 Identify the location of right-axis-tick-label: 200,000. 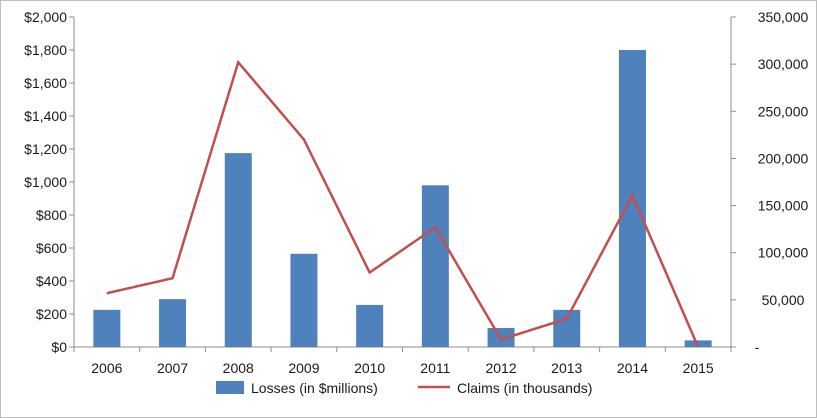
(783, 158).